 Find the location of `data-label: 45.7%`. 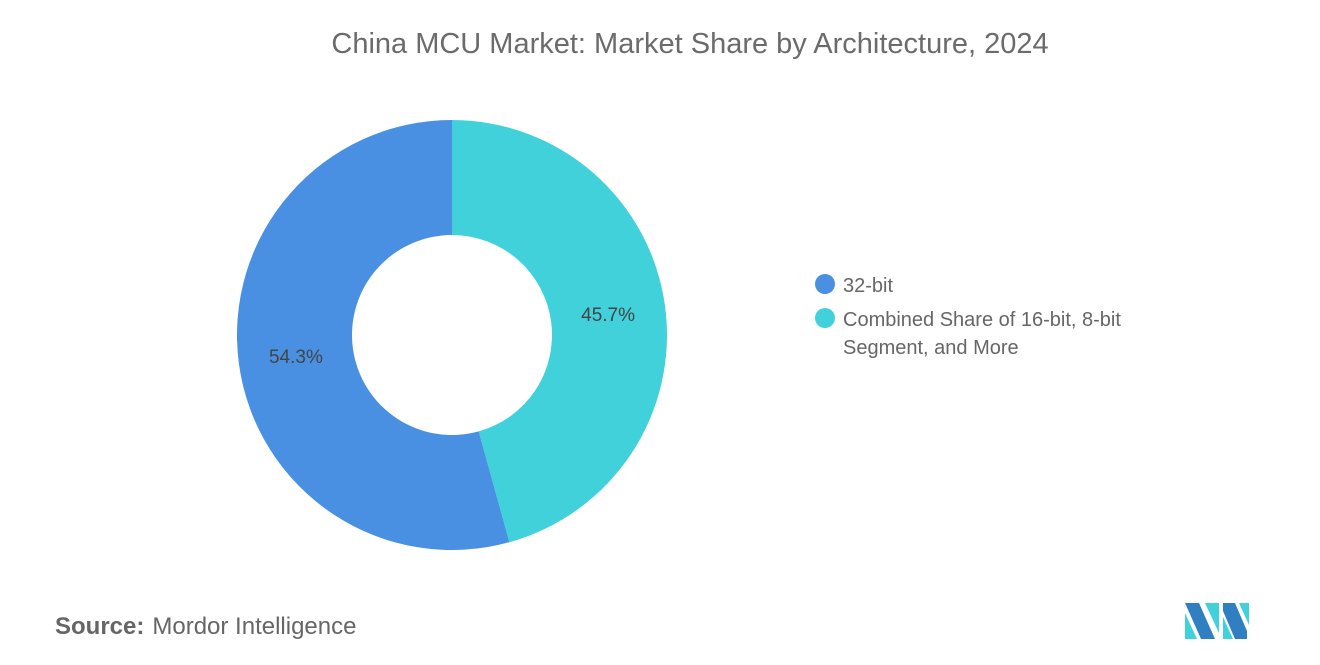

data-label: 45.7% is located at coordinates (608, 315).